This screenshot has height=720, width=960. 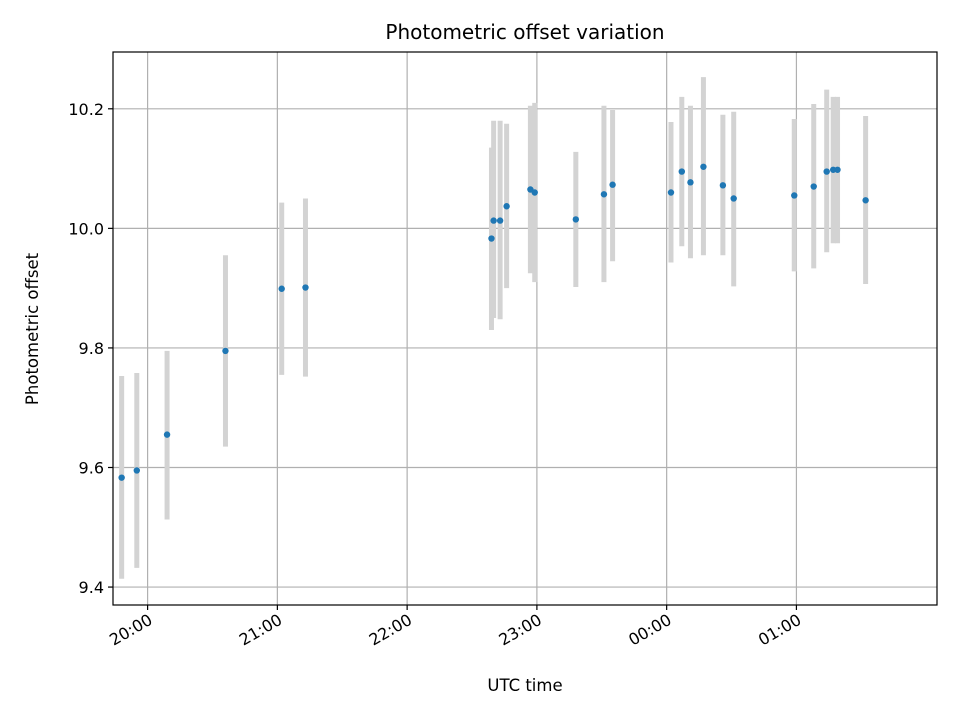 What do you see at coordinates (91, 467) in the screenshot?
I see `y-tick-label: 9.6` at bounding box center [91, 467].